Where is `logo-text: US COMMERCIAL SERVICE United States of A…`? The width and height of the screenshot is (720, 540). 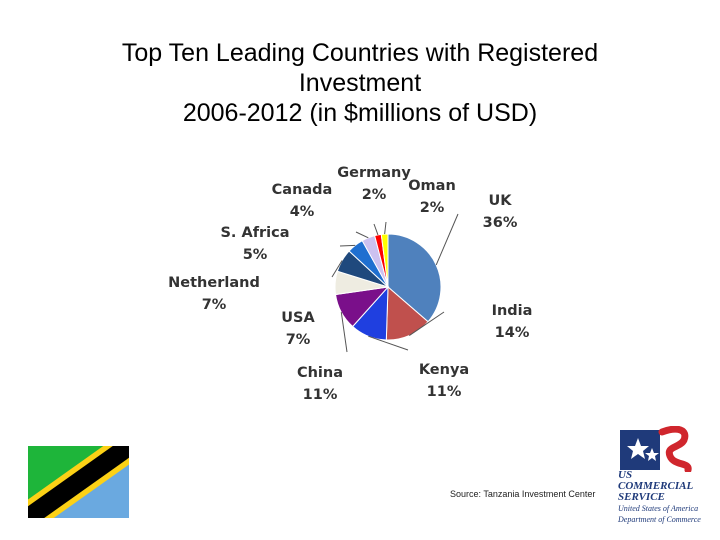
logo-text: US COMMERCIAL SERVICE United States of A… is located at coordinates (664, 497).